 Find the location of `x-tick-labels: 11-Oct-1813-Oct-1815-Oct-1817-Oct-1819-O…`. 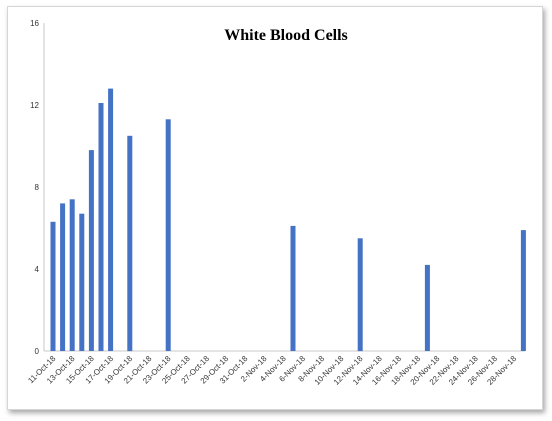

x-tick-labels: 11-Oct-1813-Oct-1815-Oct-1817-Oct-1819-O… is located at coordinates (272, 370).